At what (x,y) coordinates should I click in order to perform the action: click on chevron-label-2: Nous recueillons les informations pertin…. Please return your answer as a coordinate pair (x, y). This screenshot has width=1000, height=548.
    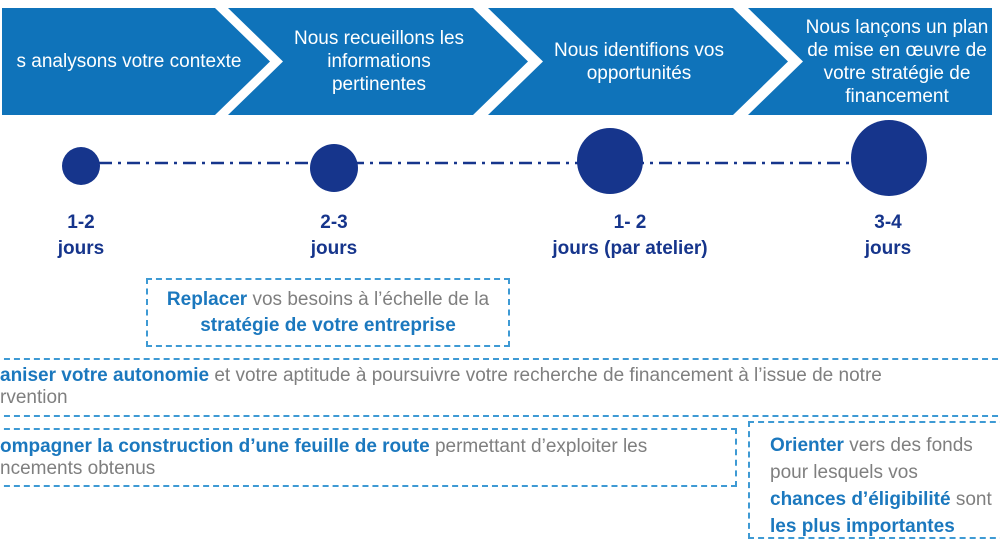
    Looking at the image, I should click on (379, 61).